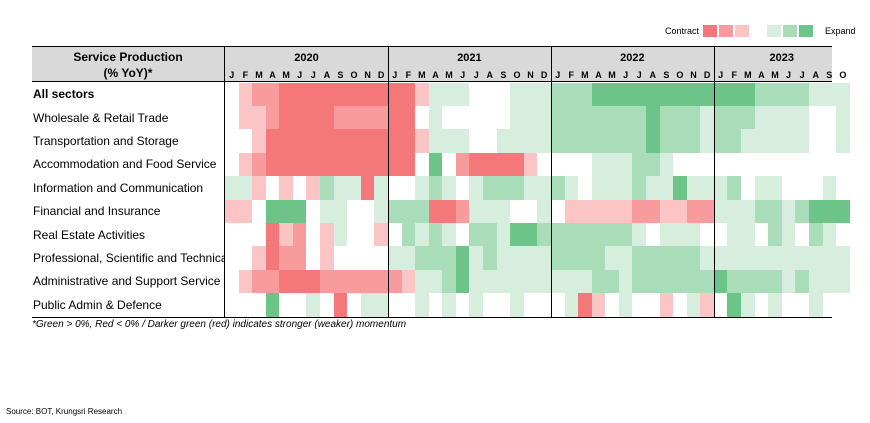 The width and height of the screenshot is (870, 423). What do you see at coordinates (432, 317) in the screenshot?
I see `table-bottom-border` at bounding box center [432, 317].